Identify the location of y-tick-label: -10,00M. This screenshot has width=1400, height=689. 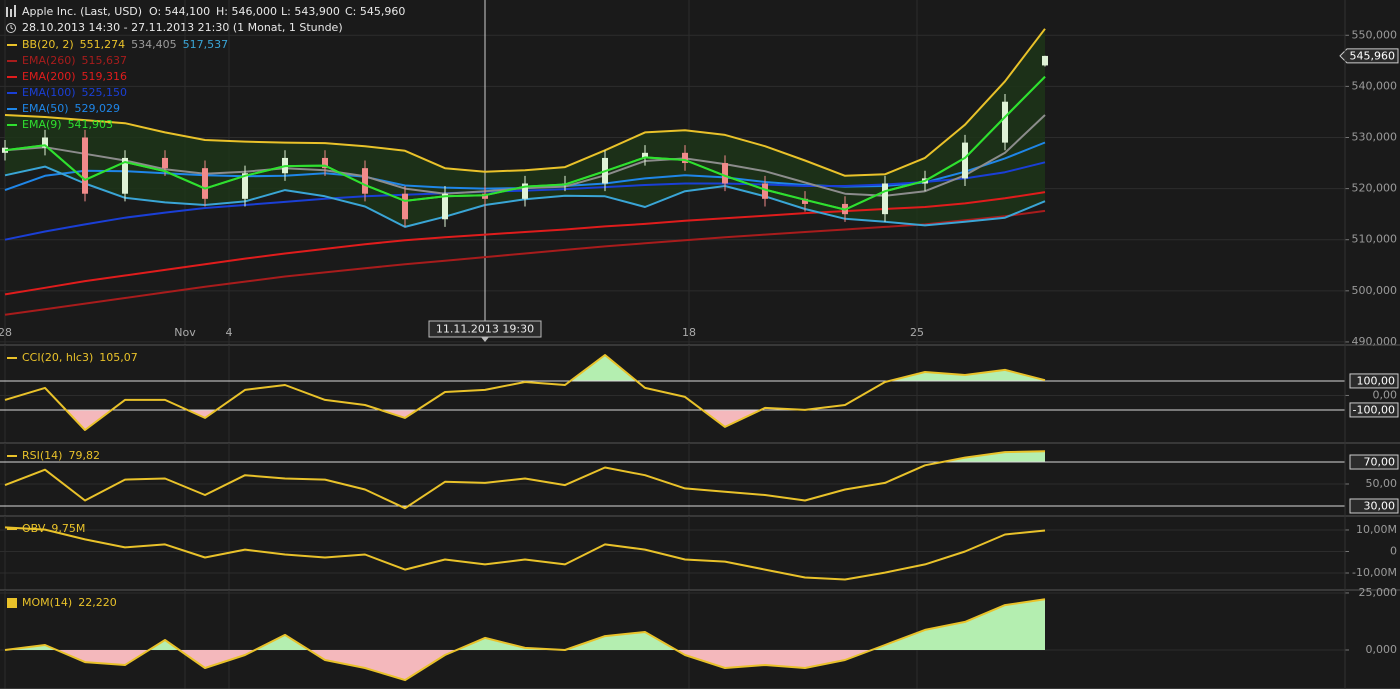
(1374, 572).